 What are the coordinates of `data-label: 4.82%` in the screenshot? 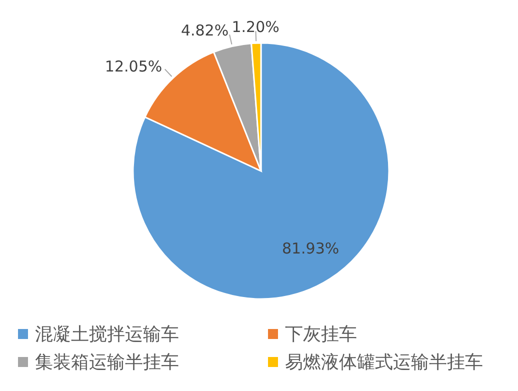 It's located at (204, 31).